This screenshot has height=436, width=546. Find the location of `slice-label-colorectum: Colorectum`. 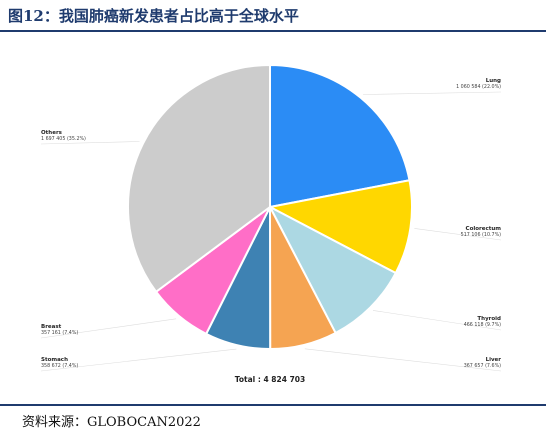

slice-label-colorectum: Colorectum is located at coordinates (484, 229).